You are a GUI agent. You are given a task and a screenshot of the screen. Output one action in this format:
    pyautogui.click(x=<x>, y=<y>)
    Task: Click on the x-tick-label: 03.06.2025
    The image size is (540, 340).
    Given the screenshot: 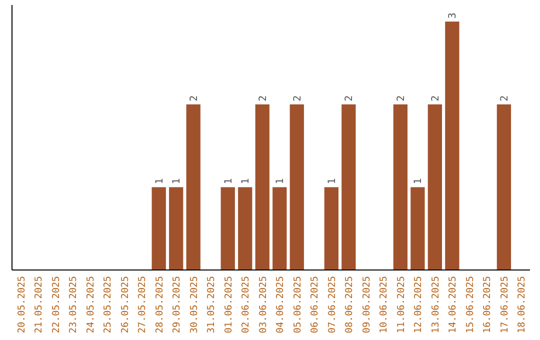 What is the action you would take?
    pyautogui.click(x=263, y=305)
    